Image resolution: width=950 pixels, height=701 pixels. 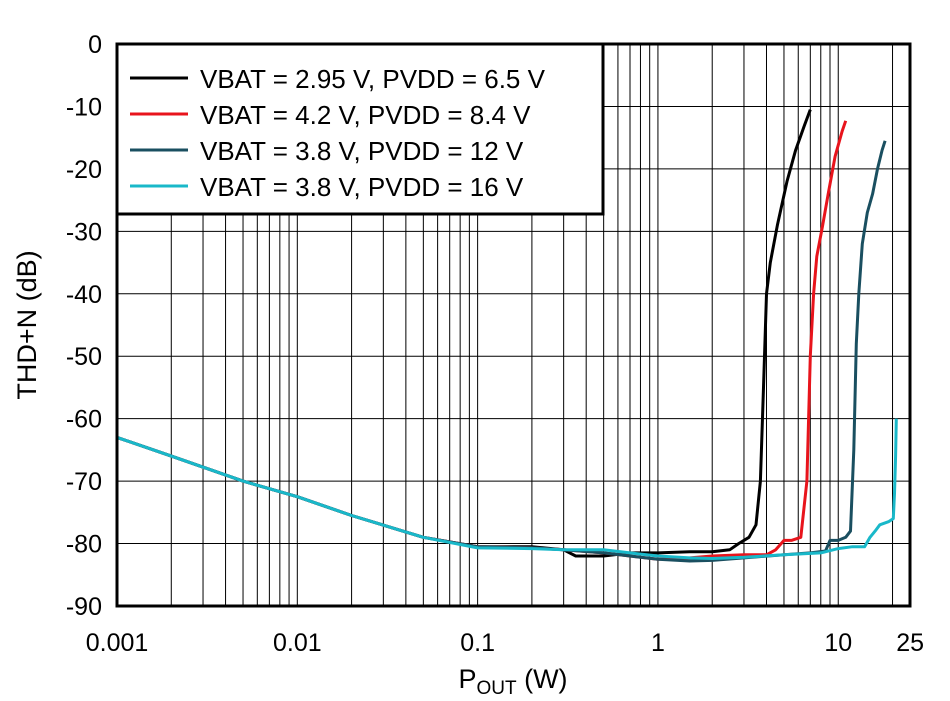 I want to click on x-tick-label: 10, so click(x=838, y=643).